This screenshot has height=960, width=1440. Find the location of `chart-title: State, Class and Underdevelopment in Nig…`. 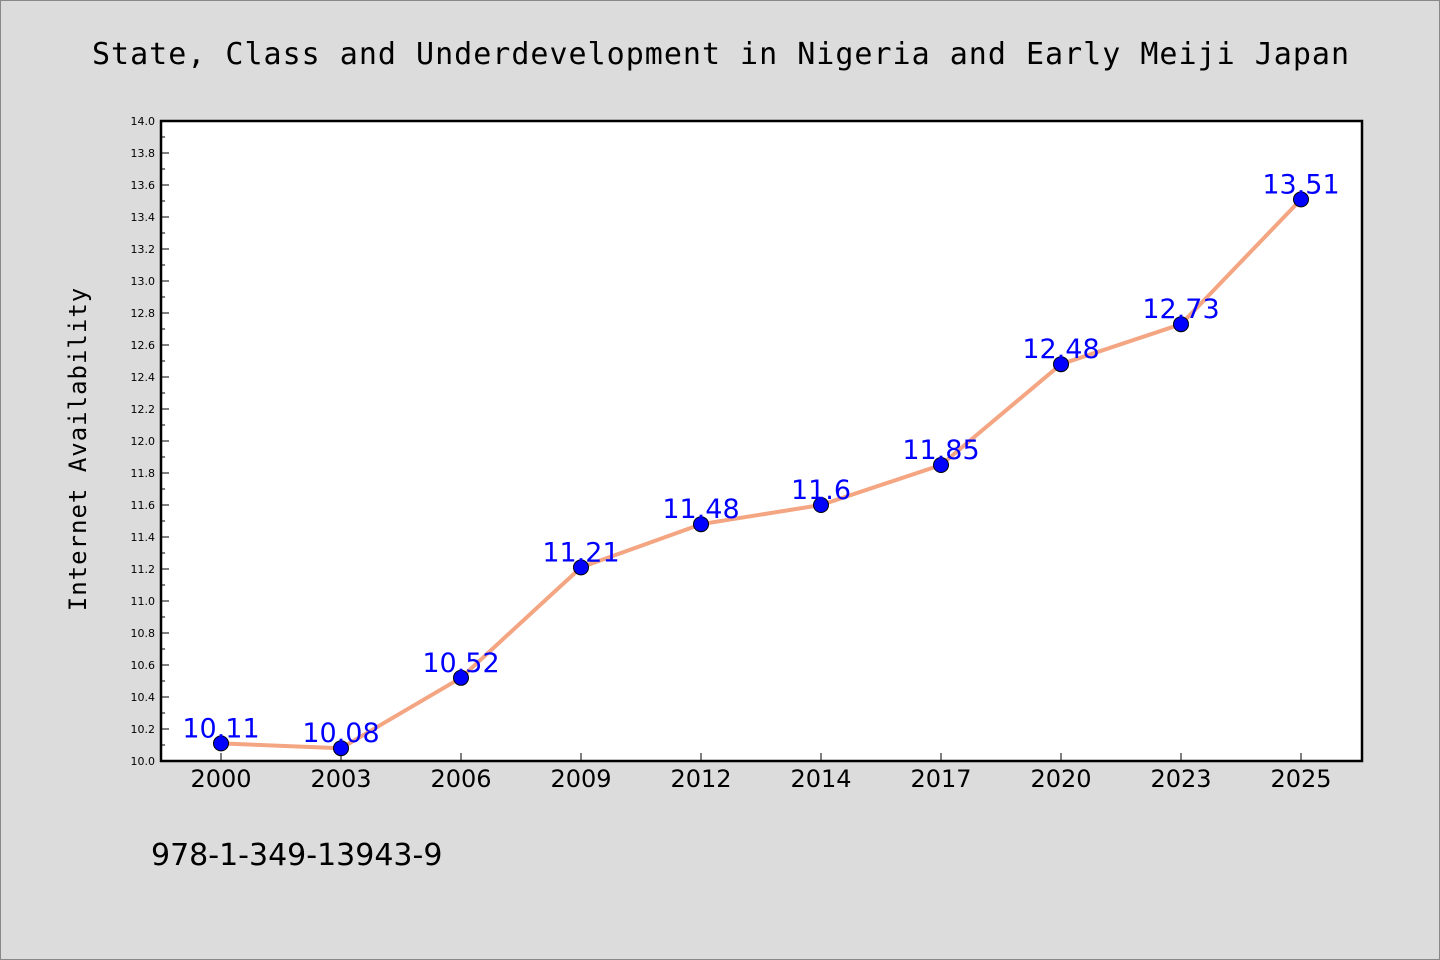

chart-title: State, Class and Underdevelopment in Nig… is located at coordinates (721, 54).